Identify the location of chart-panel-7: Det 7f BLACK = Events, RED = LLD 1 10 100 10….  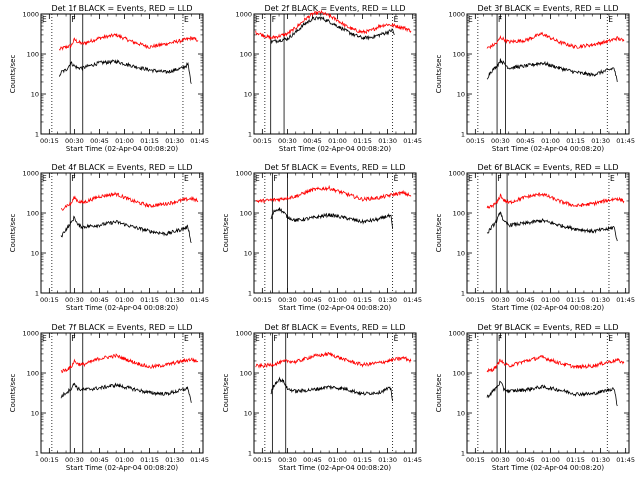
(109, 397).